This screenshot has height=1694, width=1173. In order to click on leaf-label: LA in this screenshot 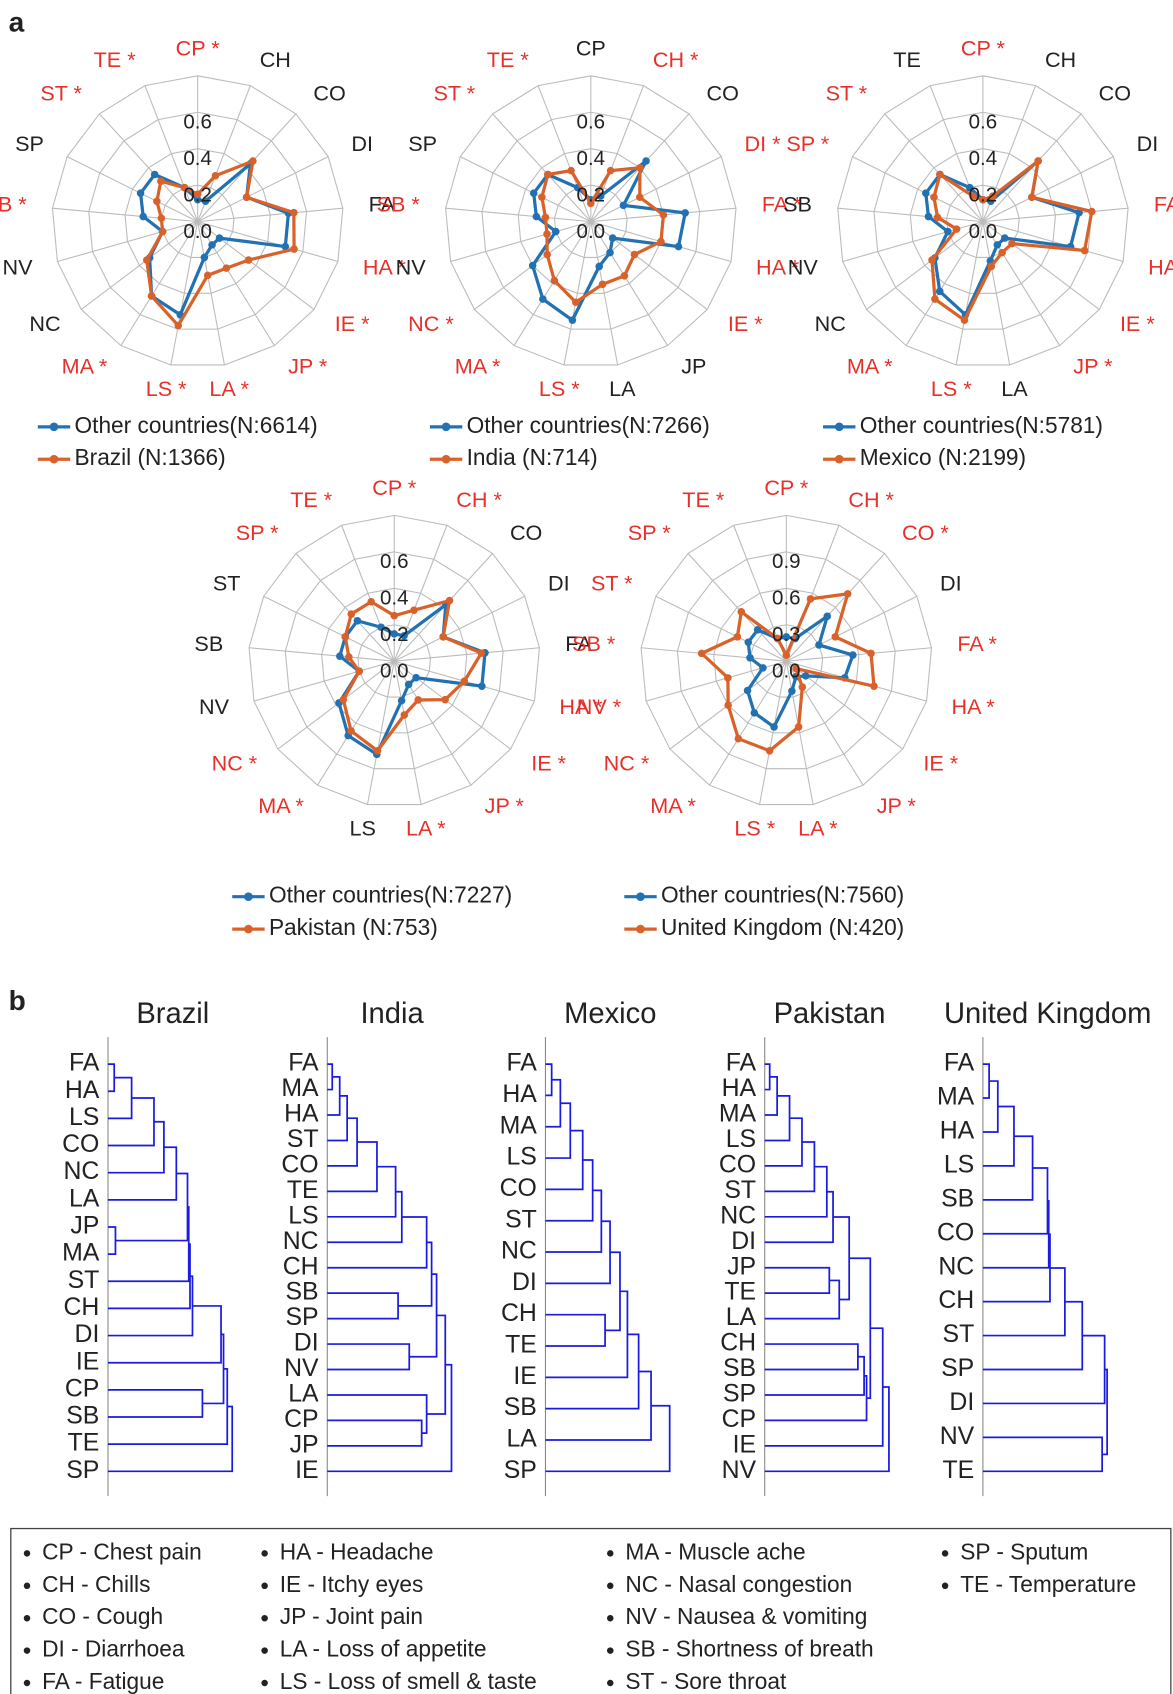, I will do `click(521, 1439)`.